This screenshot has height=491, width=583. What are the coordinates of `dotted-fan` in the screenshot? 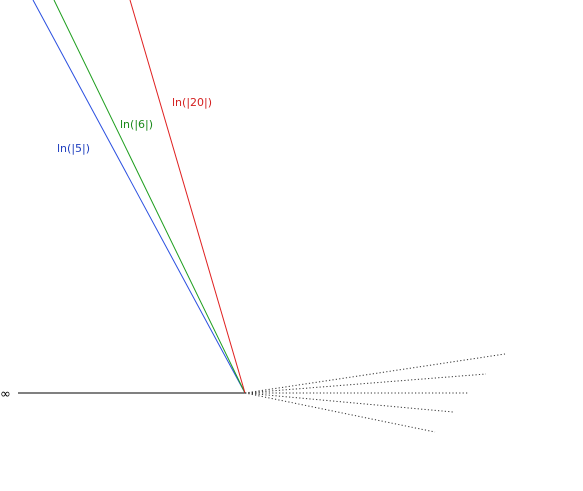 It's located at (375, 393).